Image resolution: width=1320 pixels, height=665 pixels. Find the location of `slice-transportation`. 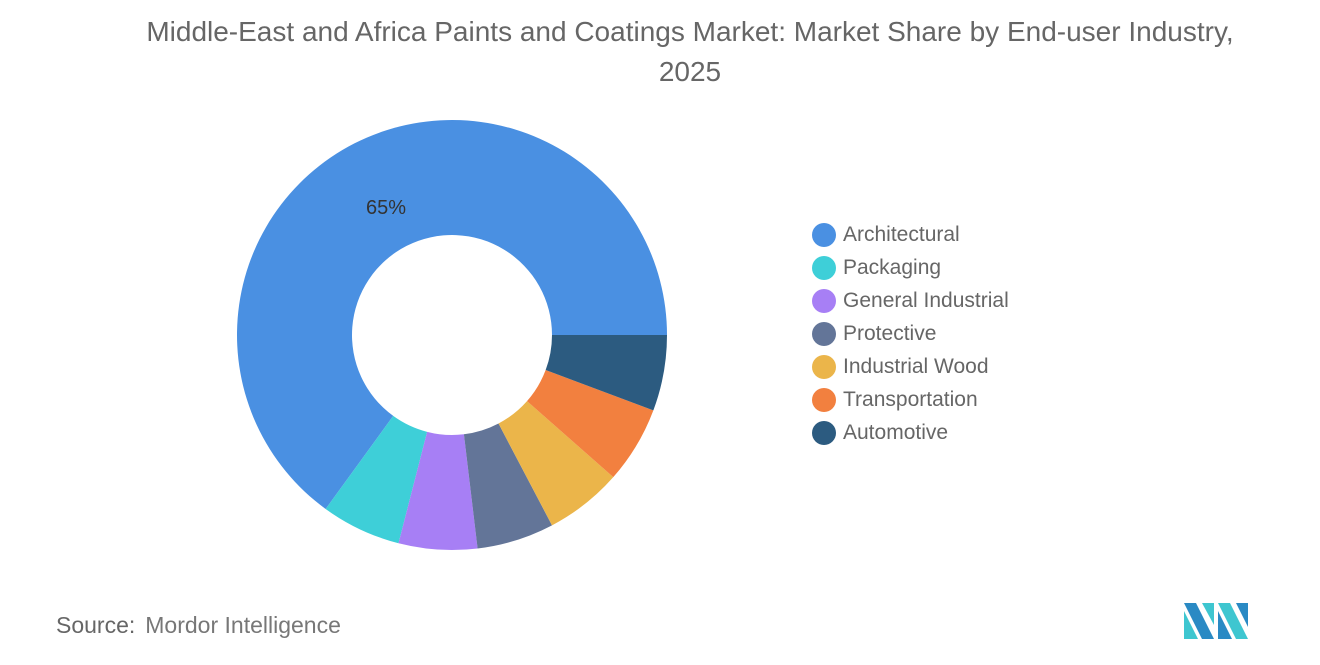

slice-transportation is located at coordinates (590, 424).